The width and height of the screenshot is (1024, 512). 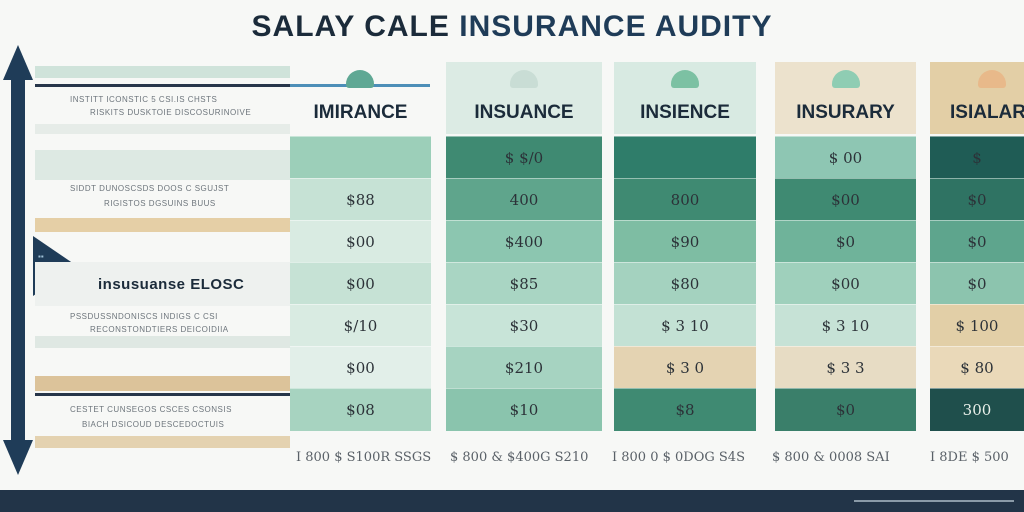 What do you see at coordinates (350, 26) in the screenshot?
I see `title-part-1: SALAY CALE` at bounding box center [350, 26].